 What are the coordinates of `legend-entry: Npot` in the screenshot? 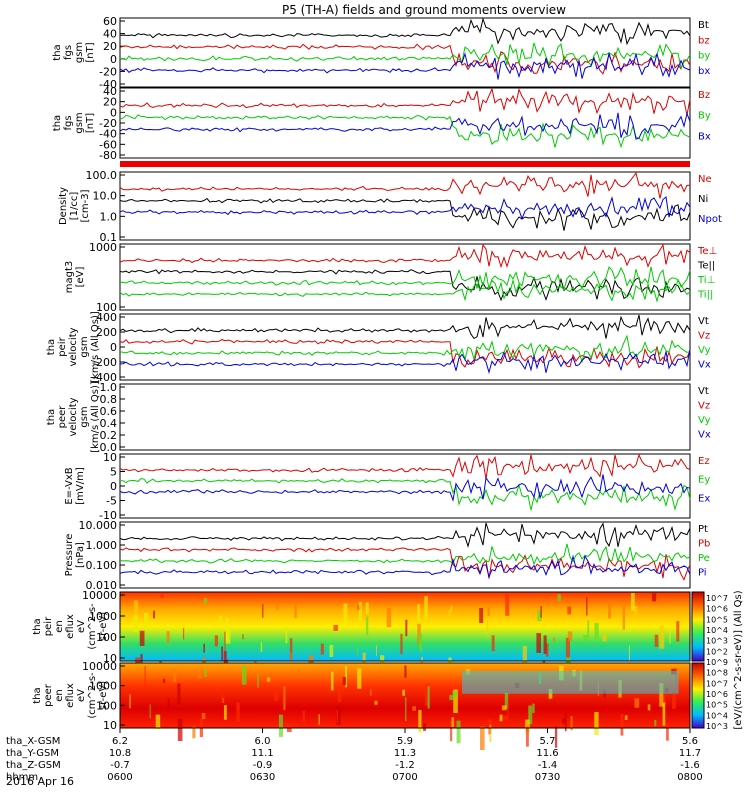 It's located at (710, 219).